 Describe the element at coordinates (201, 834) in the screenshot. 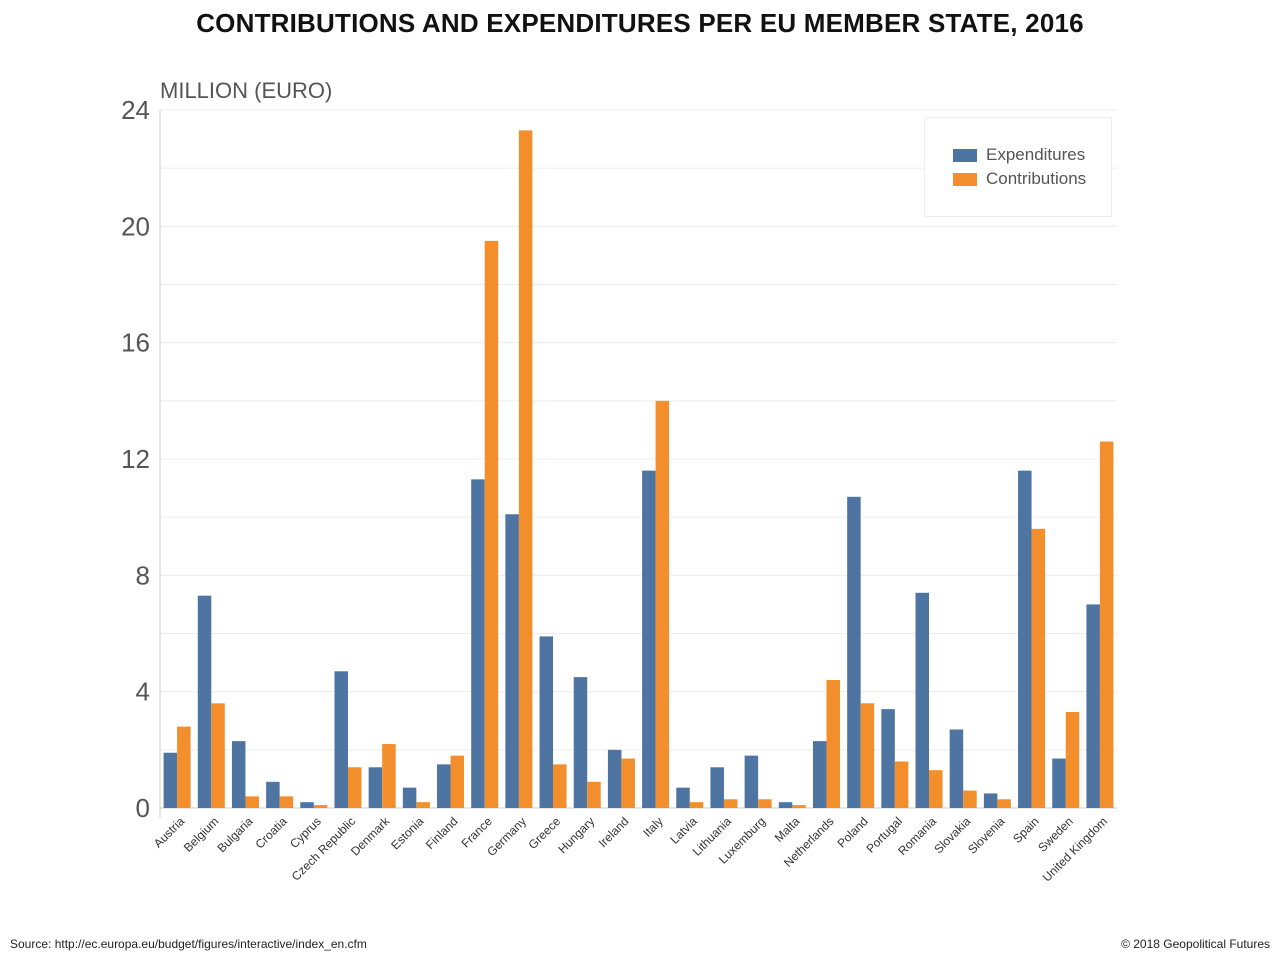

I see `x-tick-label: Belgium` at that location.